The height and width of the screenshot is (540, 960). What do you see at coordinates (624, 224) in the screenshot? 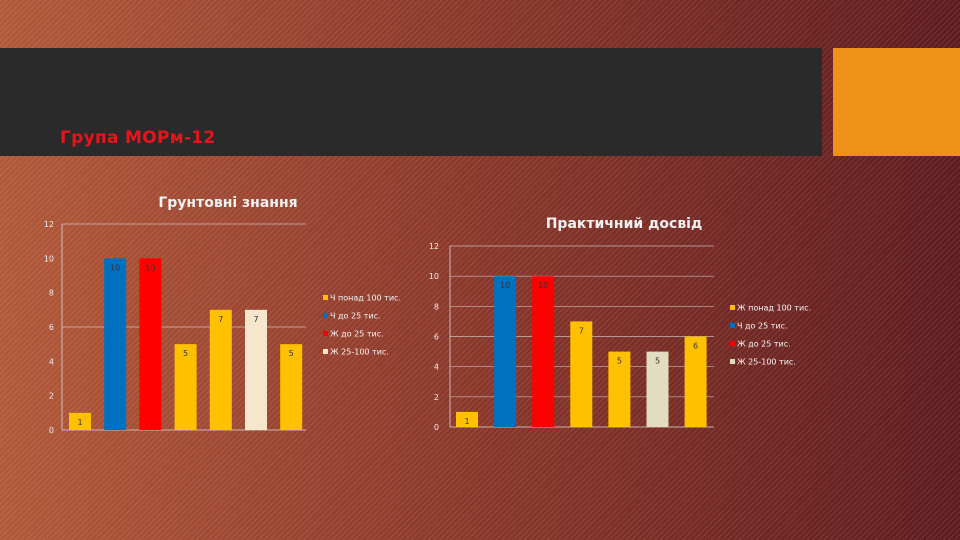
I see `chart-title: Практичний досвід` at bounding box center [624, 224].